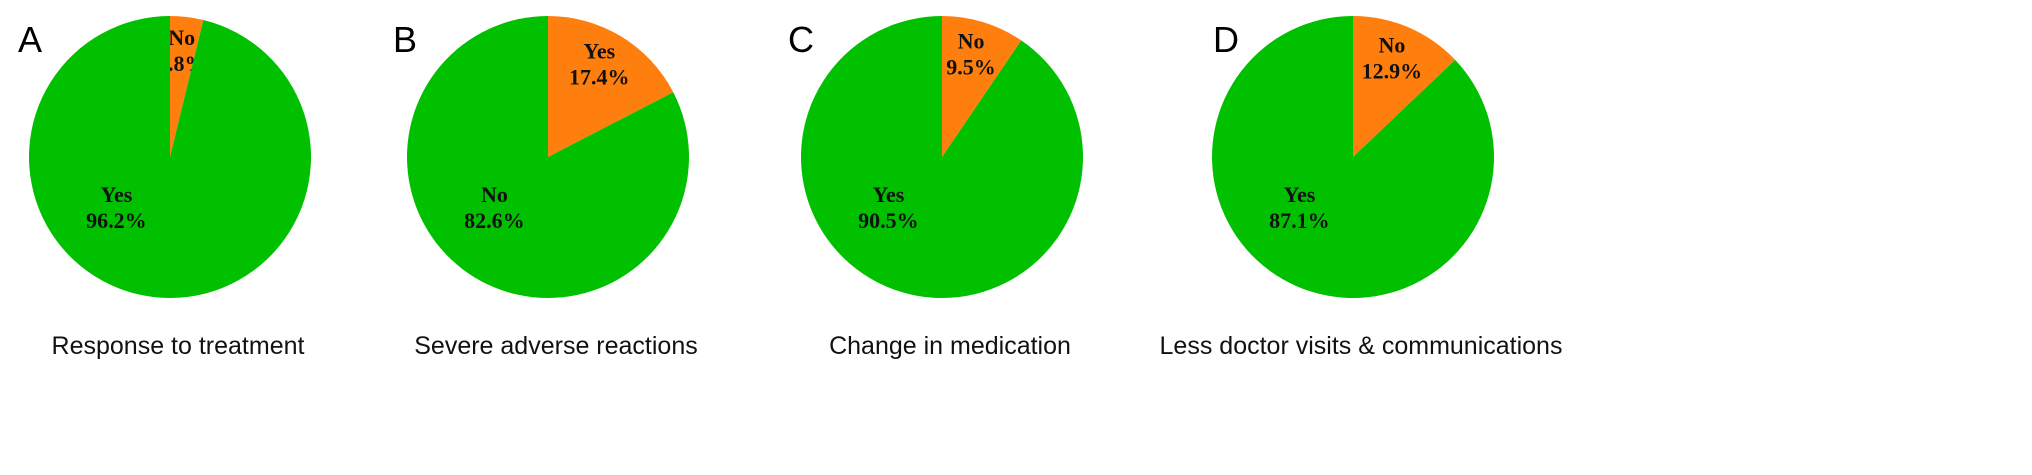 This screenshot has width=2032, height=475. What do you see at coordinates (116, 220) in the screenshot?
I see `slice-value-label: 96.2%` at bounding box center [116, 220].